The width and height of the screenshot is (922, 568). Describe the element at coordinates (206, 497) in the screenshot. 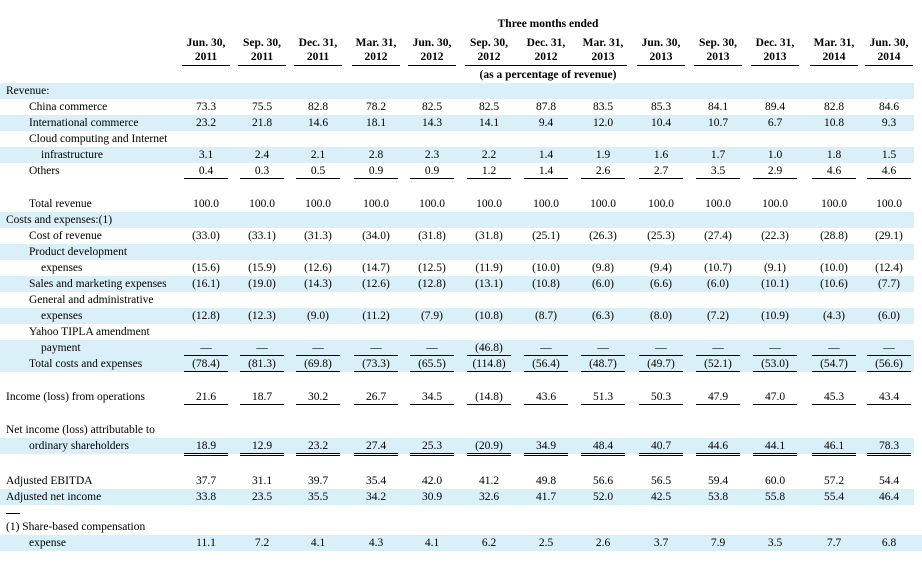

I see `cell-value: 33.8` at that location.